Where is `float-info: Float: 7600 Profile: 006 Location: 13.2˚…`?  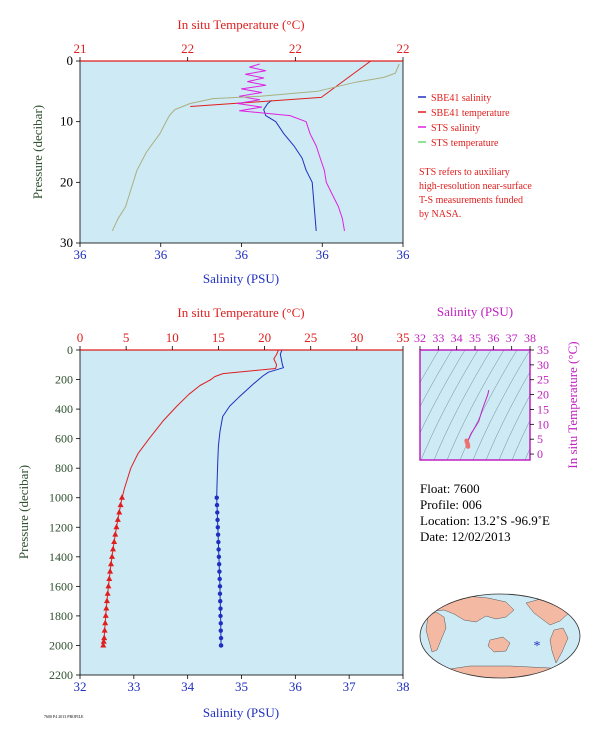 float-info: Float: 7600 Profile: 006 Location: 13.2˚… is located at coordinates (485, 512).